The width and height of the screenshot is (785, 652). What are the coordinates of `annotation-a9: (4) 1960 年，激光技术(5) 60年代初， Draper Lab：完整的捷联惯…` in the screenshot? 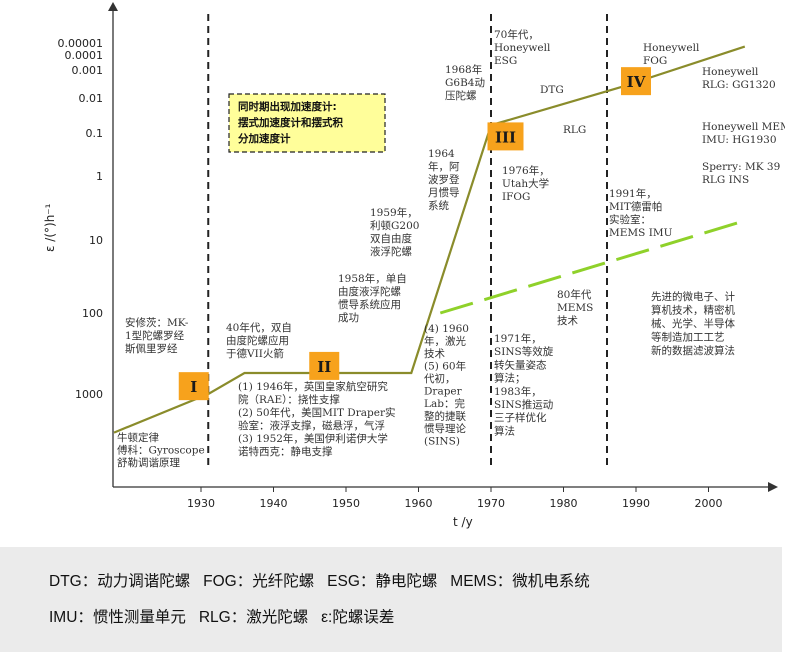 It's located at (446, 385).